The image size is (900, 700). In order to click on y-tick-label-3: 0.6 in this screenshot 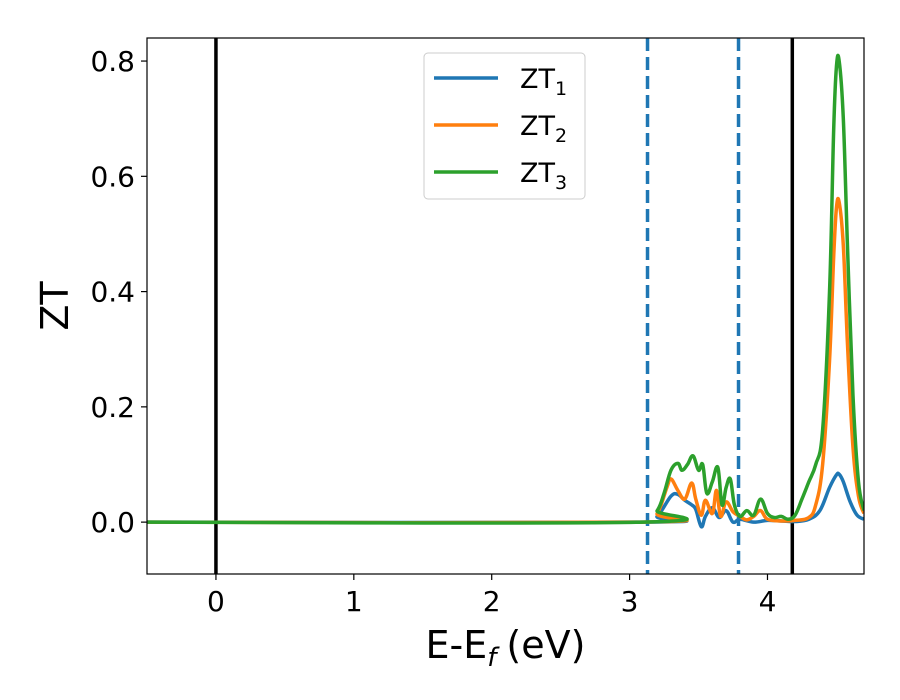, I will do `click(112, 176)`.